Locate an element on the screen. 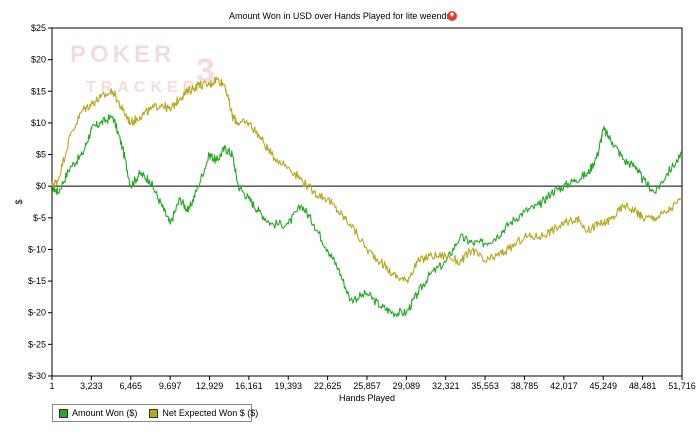 The height and width of the screenshot is (448, 700). x-tick-label: 3,233 is located at coordinates (91, 386).